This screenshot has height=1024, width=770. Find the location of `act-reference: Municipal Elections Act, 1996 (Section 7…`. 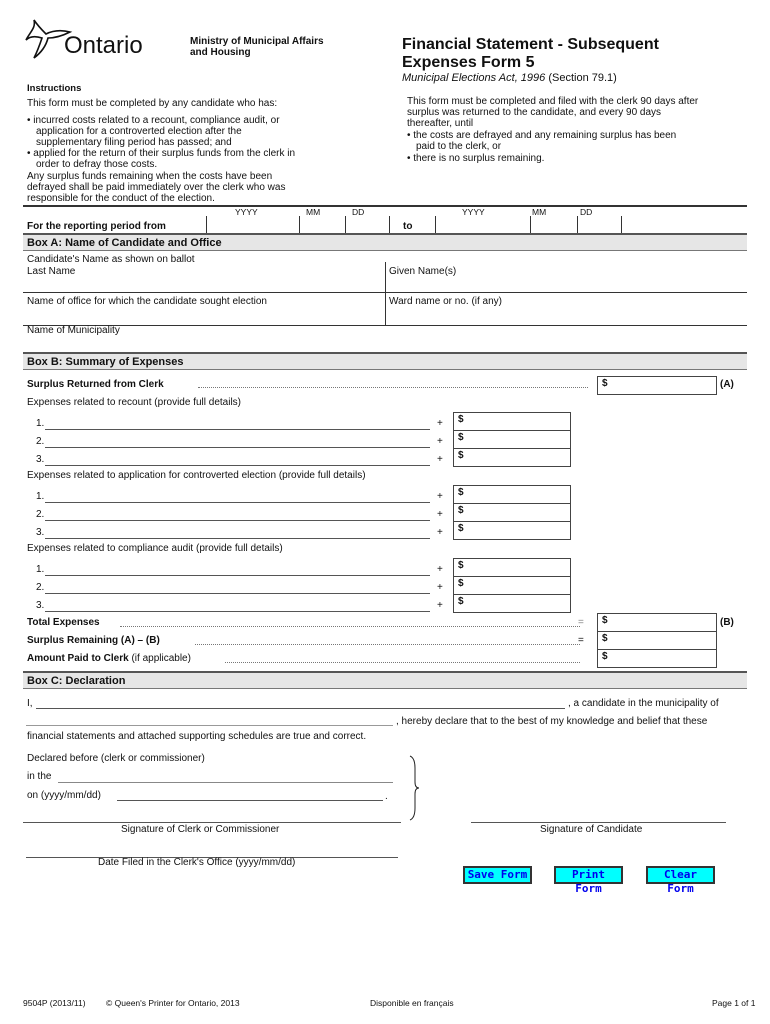

act-reference: Municipal Elections Act, 1996 (Section 7… is located at coordinates (509, 78).